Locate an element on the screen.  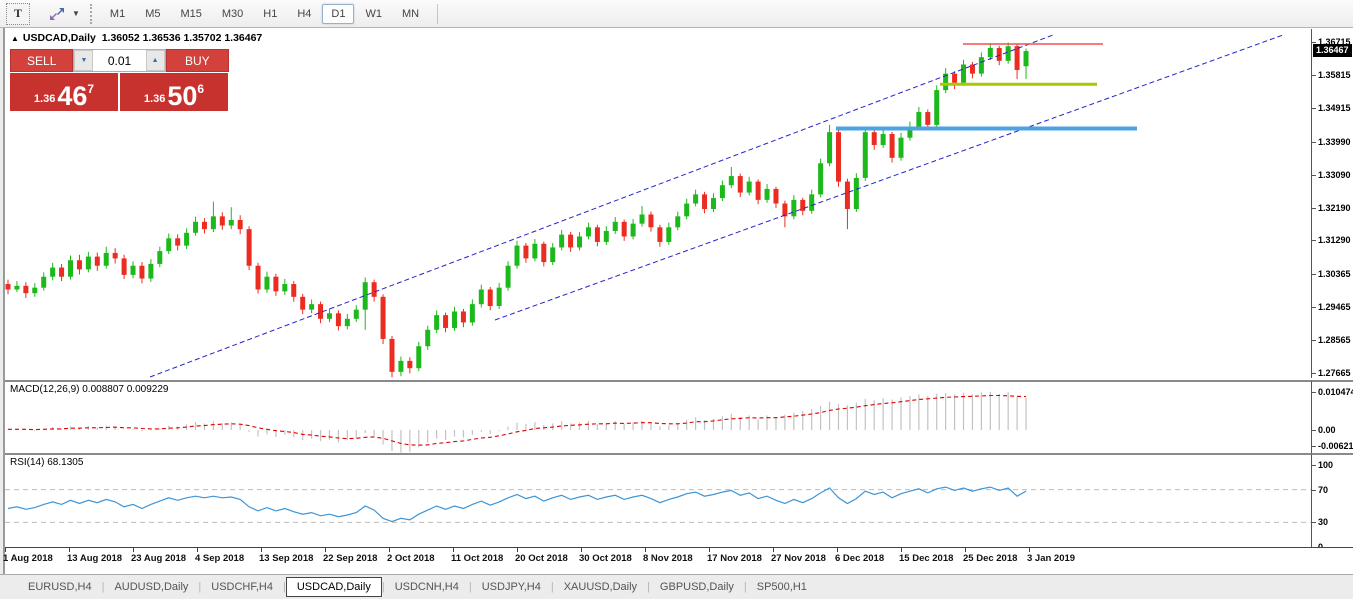
chart-tab-xauusd-daily: XAUUSD,Daily is located at coordinates (600, 587).